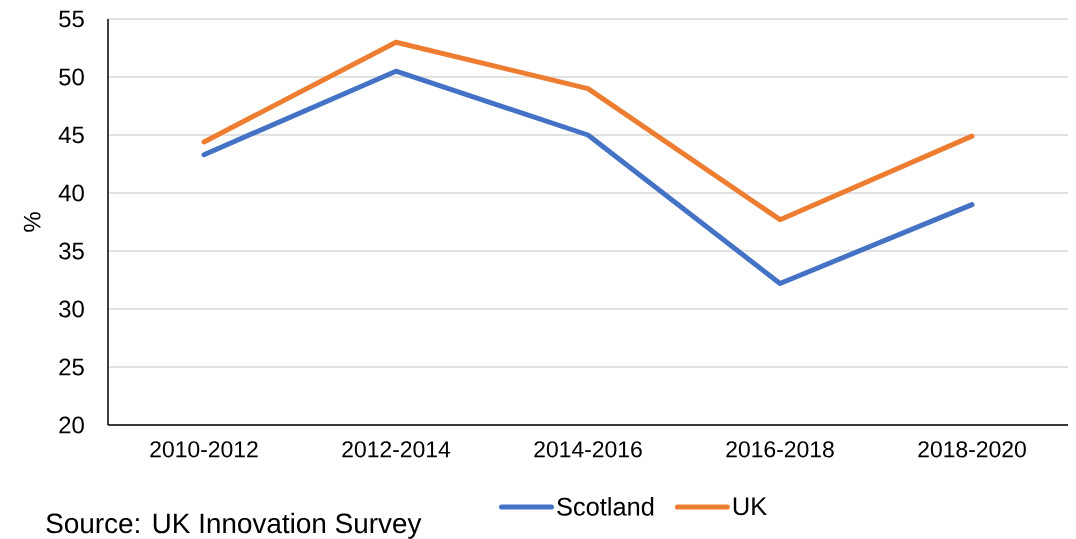 The height and width of the screenshot is (539, 1076). I want to click on x-tick-label: 2018-2020, so click(972, 449).